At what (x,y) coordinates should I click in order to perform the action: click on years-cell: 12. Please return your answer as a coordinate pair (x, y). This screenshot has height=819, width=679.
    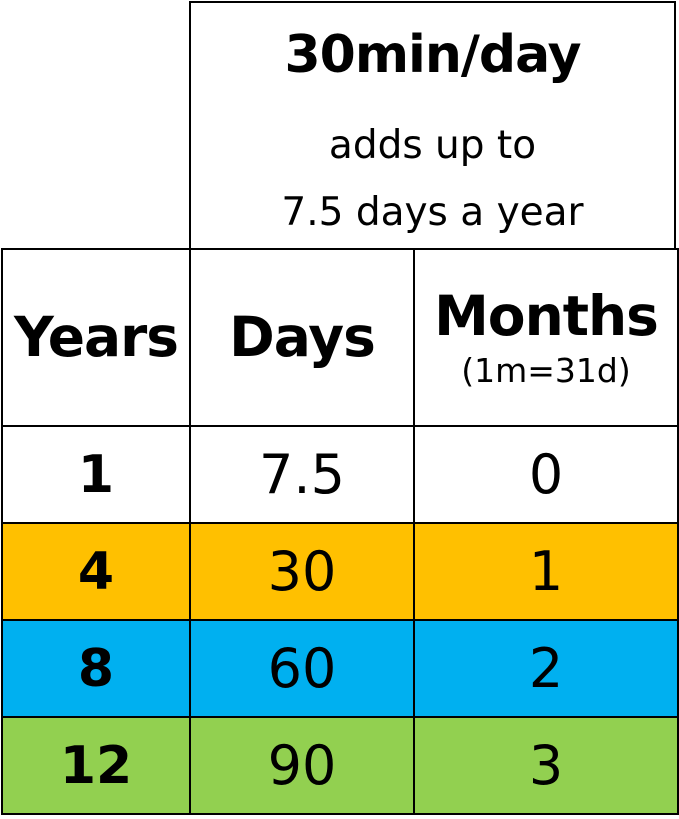
    Looking at the image, I should click on (96, 765).